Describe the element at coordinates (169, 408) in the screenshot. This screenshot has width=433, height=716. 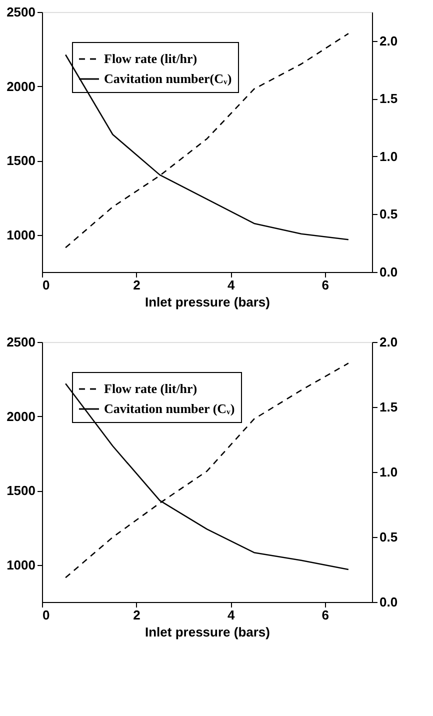
I see `legend-label: Cavitation number (Cᵥ)` at that location.